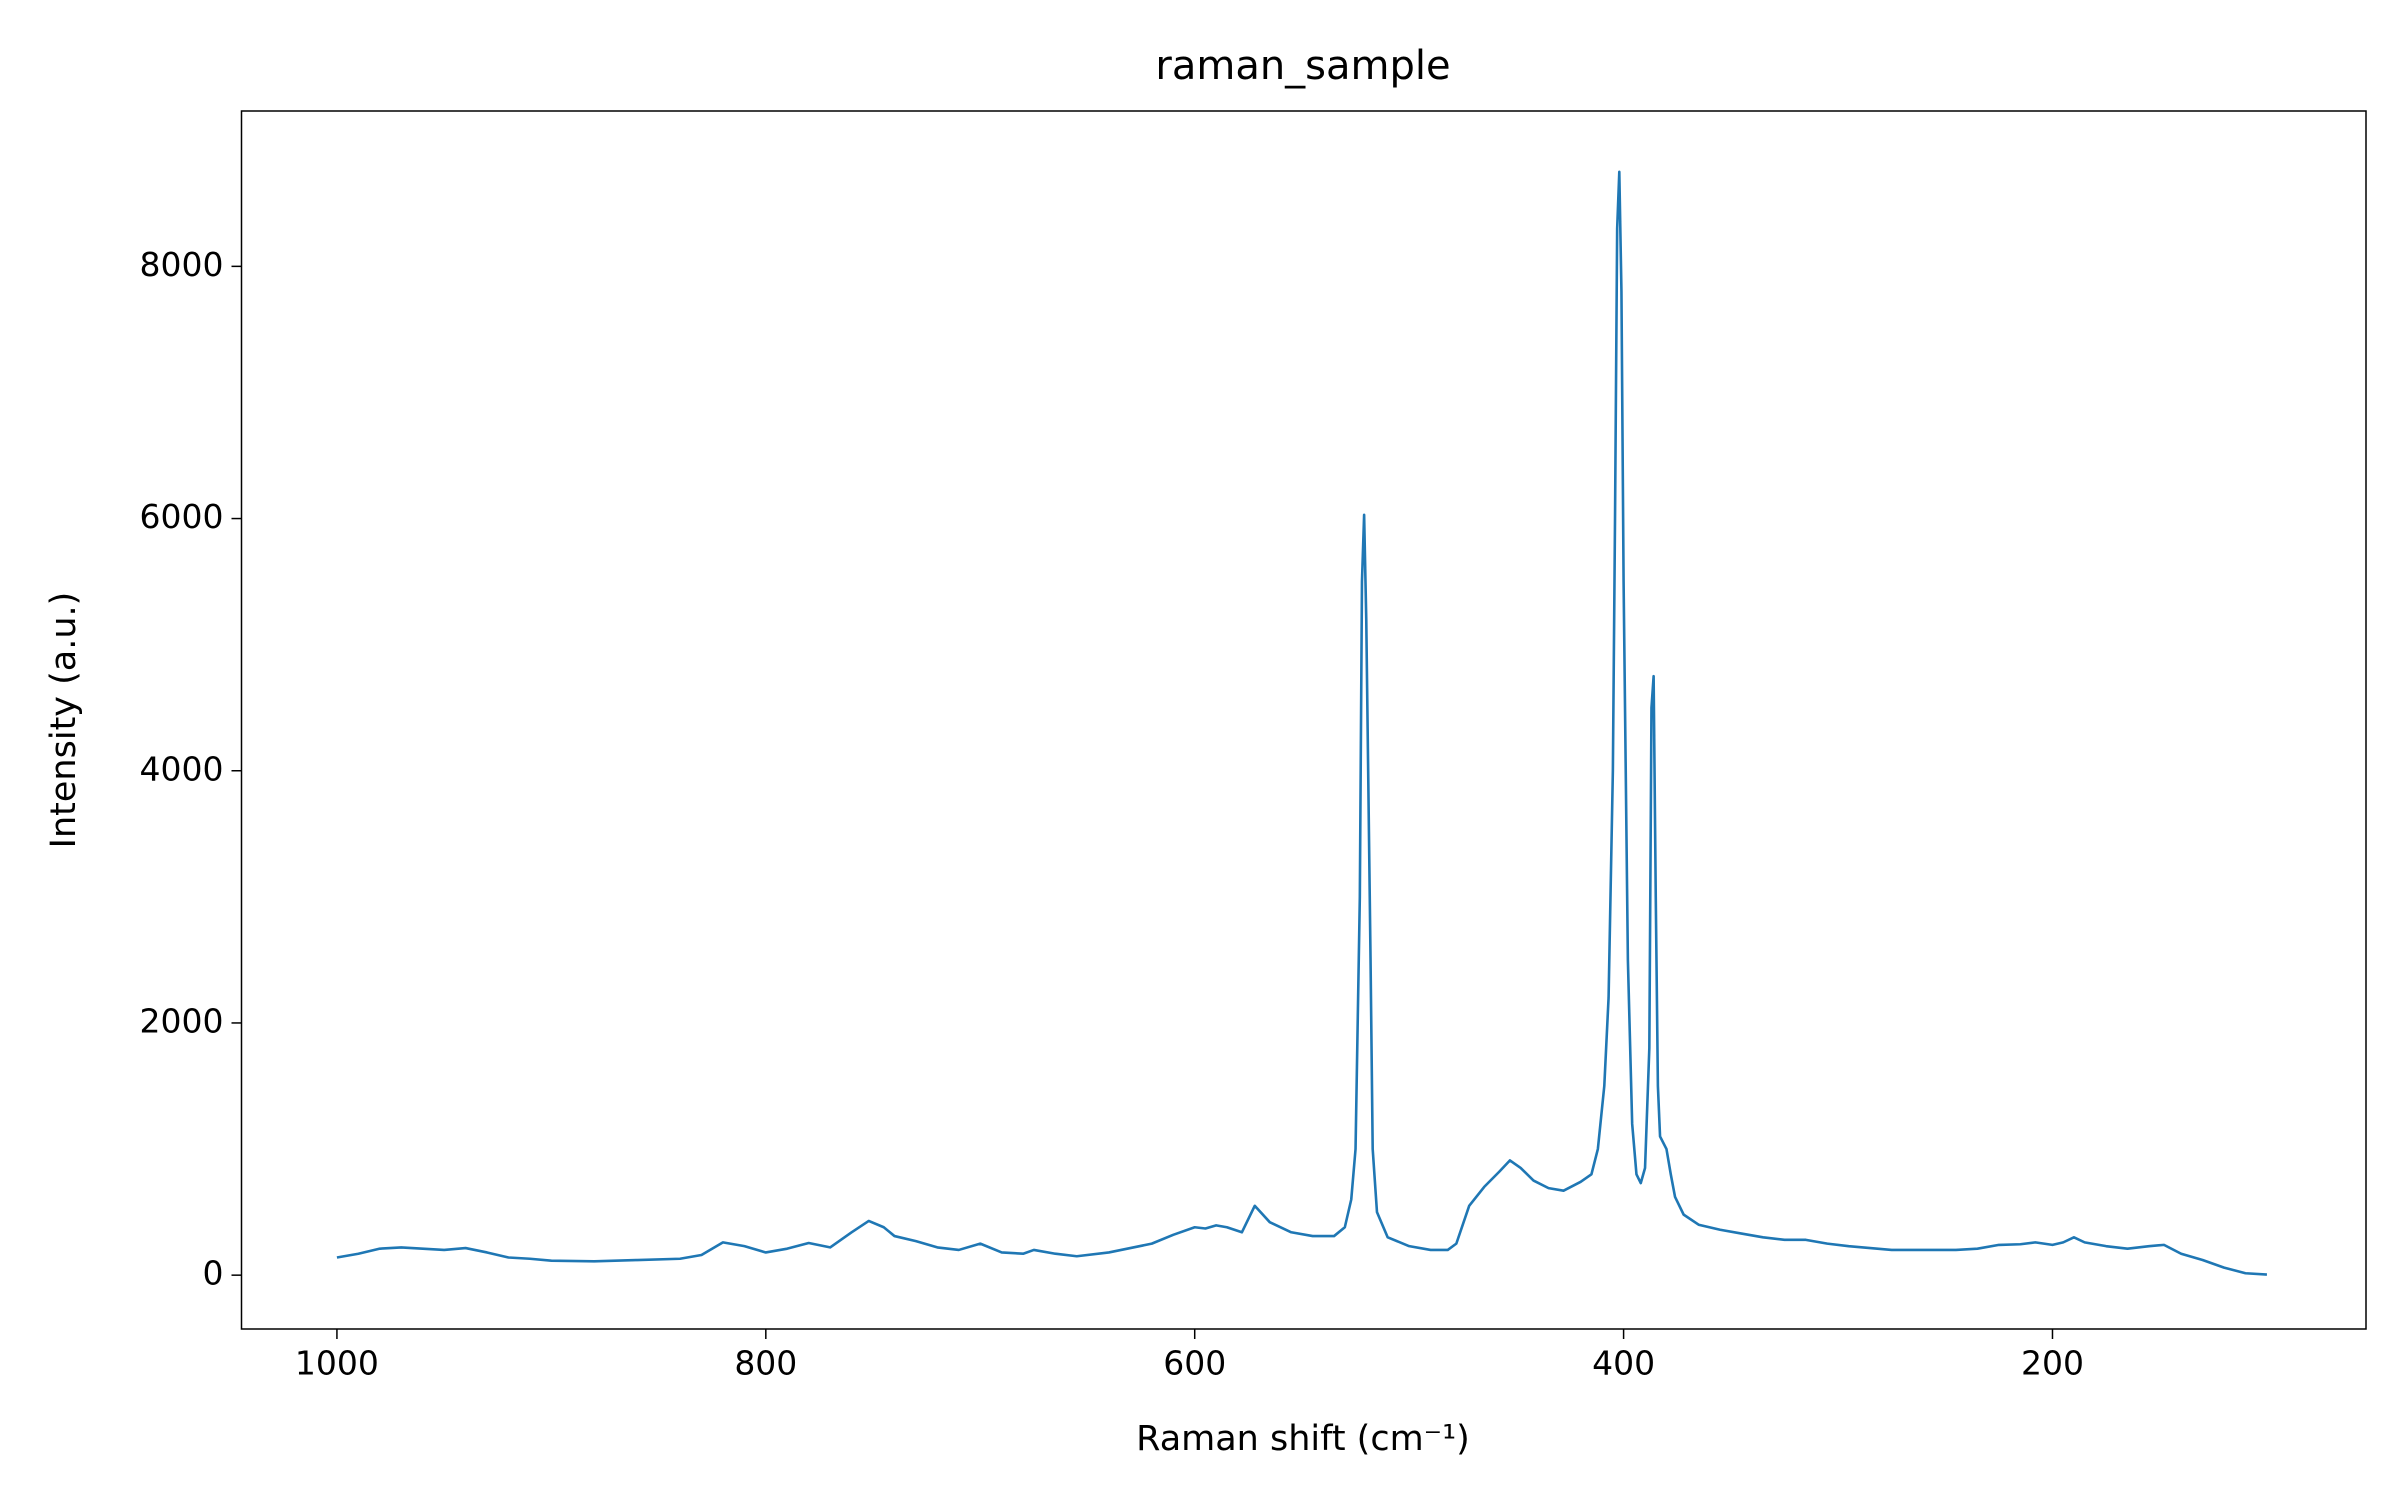 Image resolution: width=2400 pixels, height=1500 pixels. What do you see at coordinates (1623, 1363) in the screenshot?
I see `x-tick-label: 400` at bounding box center [1623, 1363].